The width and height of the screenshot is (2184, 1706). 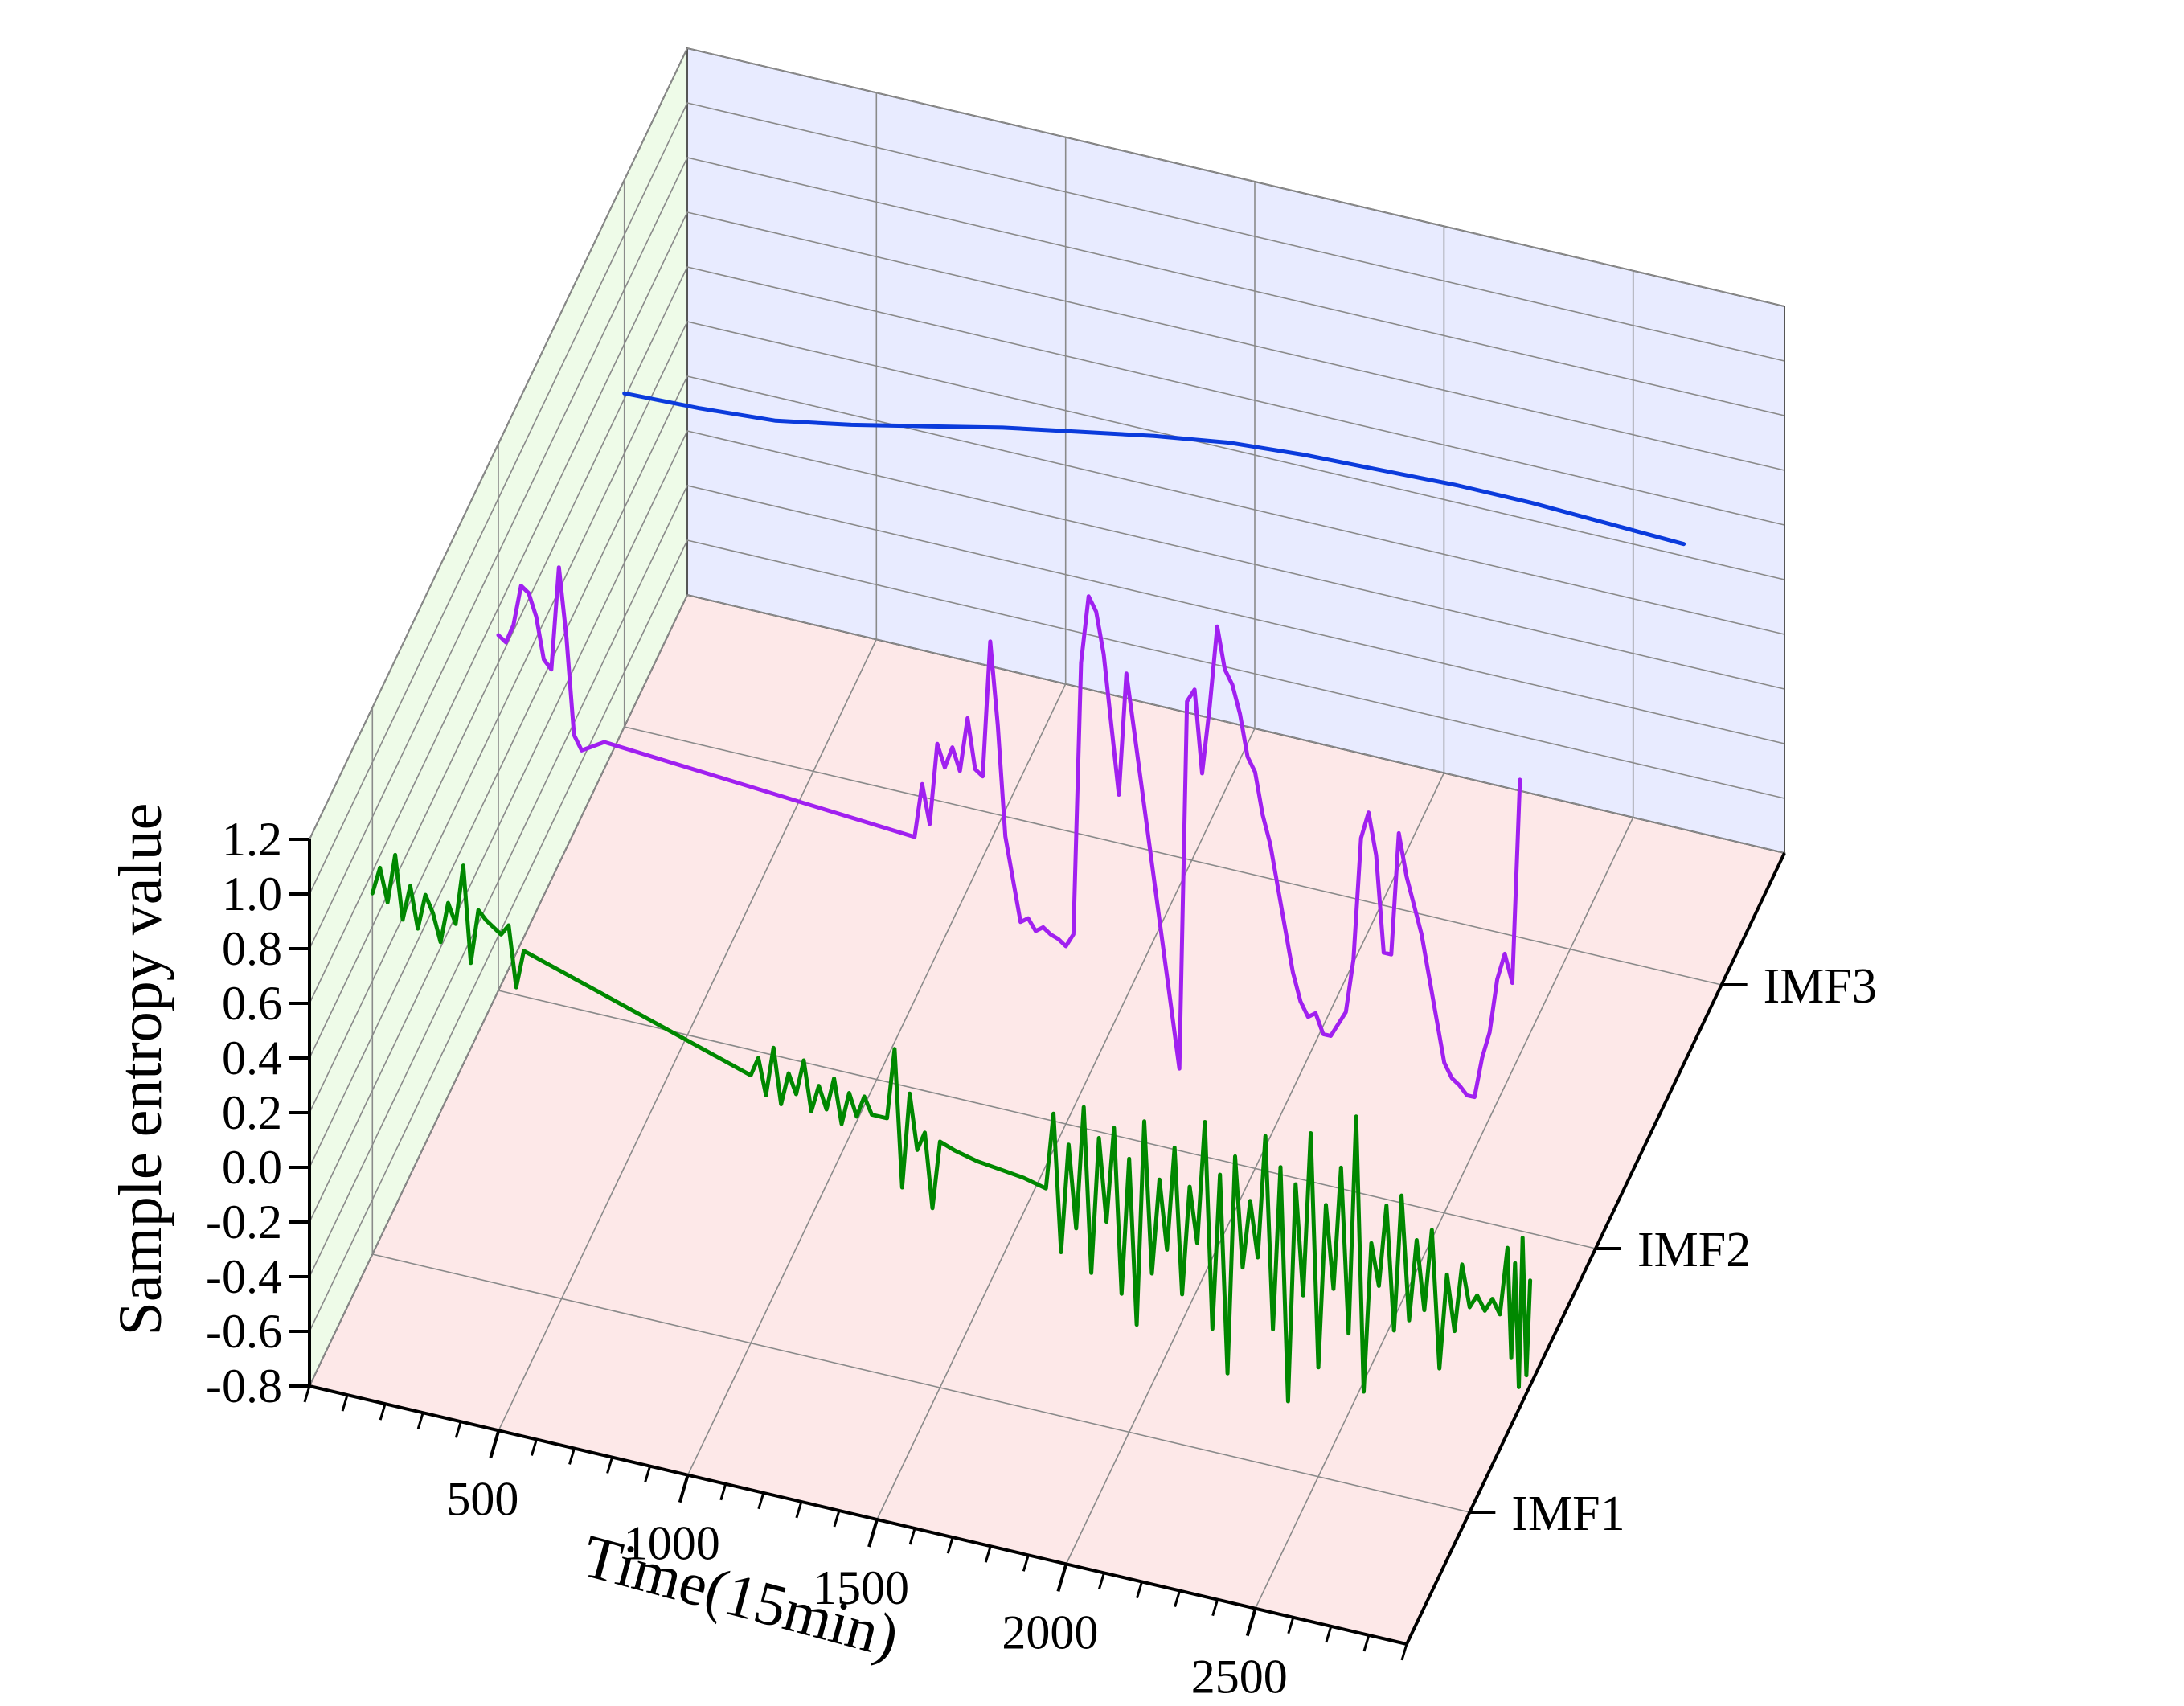 What do you see at coordinates (672, 1543) in the screenshot?
I see `x-tick-label: 1000` at bounding box center [672, 1543].